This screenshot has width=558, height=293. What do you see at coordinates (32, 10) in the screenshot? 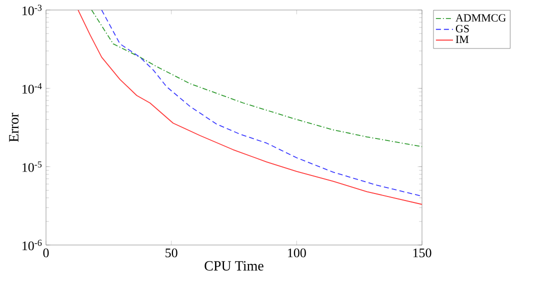
I see `y-tick-label: 10$^{-3}$` at bounding box center [32, 10].